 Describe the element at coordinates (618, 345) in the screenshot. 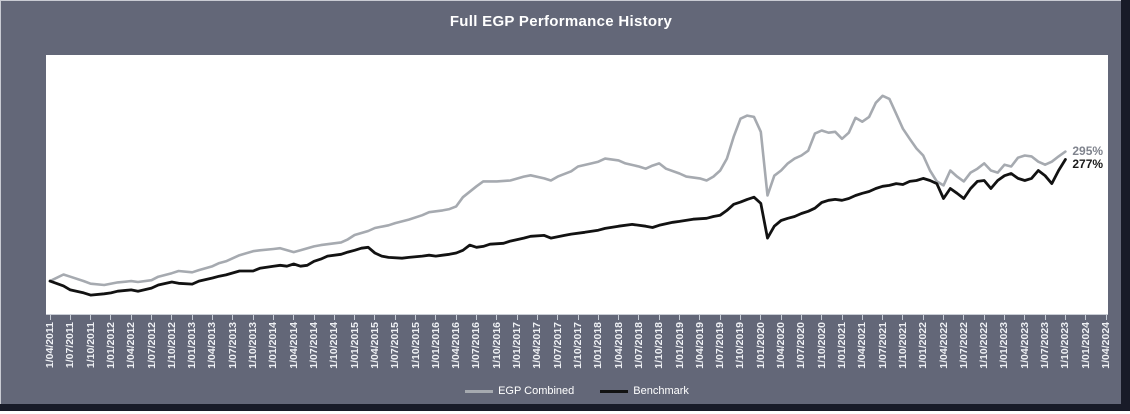

I see `x-axis-label: 1/04/2018` at that location.